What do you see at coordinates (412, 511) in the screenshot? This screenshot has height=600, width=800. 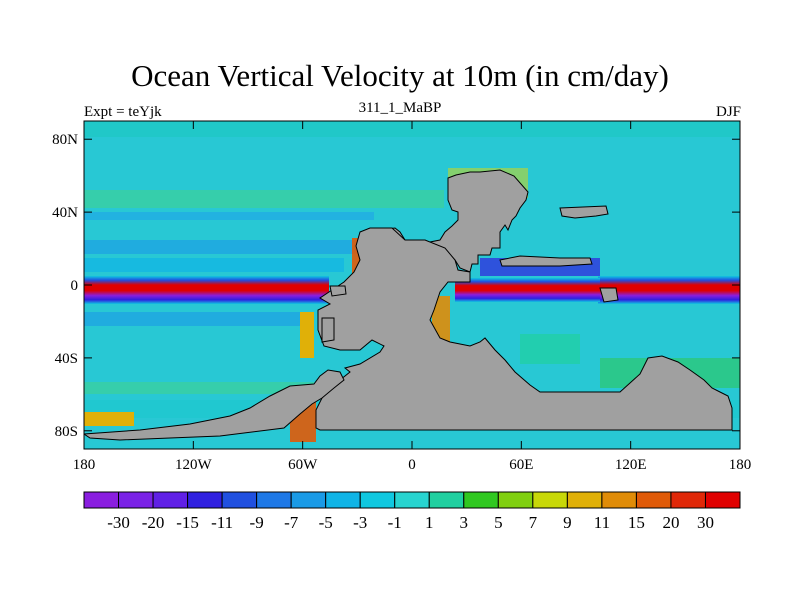 I see `colorbar: -30 -20 -15 -11 -9 -7 -5 -3 -1 1 3 5 7 9 11 15 20 30` at bounding box center [412, 511].